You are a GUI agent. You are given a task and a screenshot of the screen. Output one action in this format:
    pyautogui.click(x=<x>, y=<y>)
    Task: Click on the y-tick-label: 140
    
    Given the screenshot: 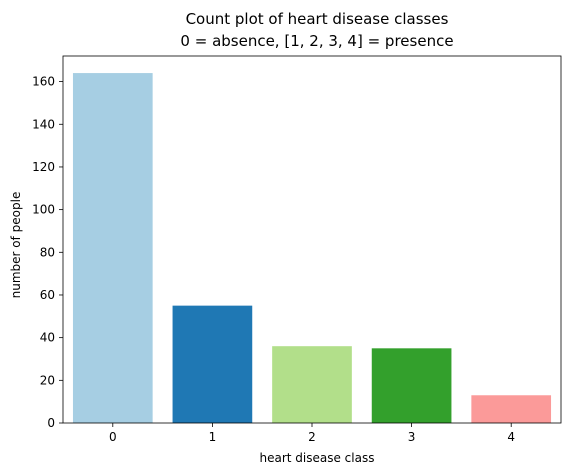 What is the action you would take?
    pyautogui.click(x=43, y=124)
    